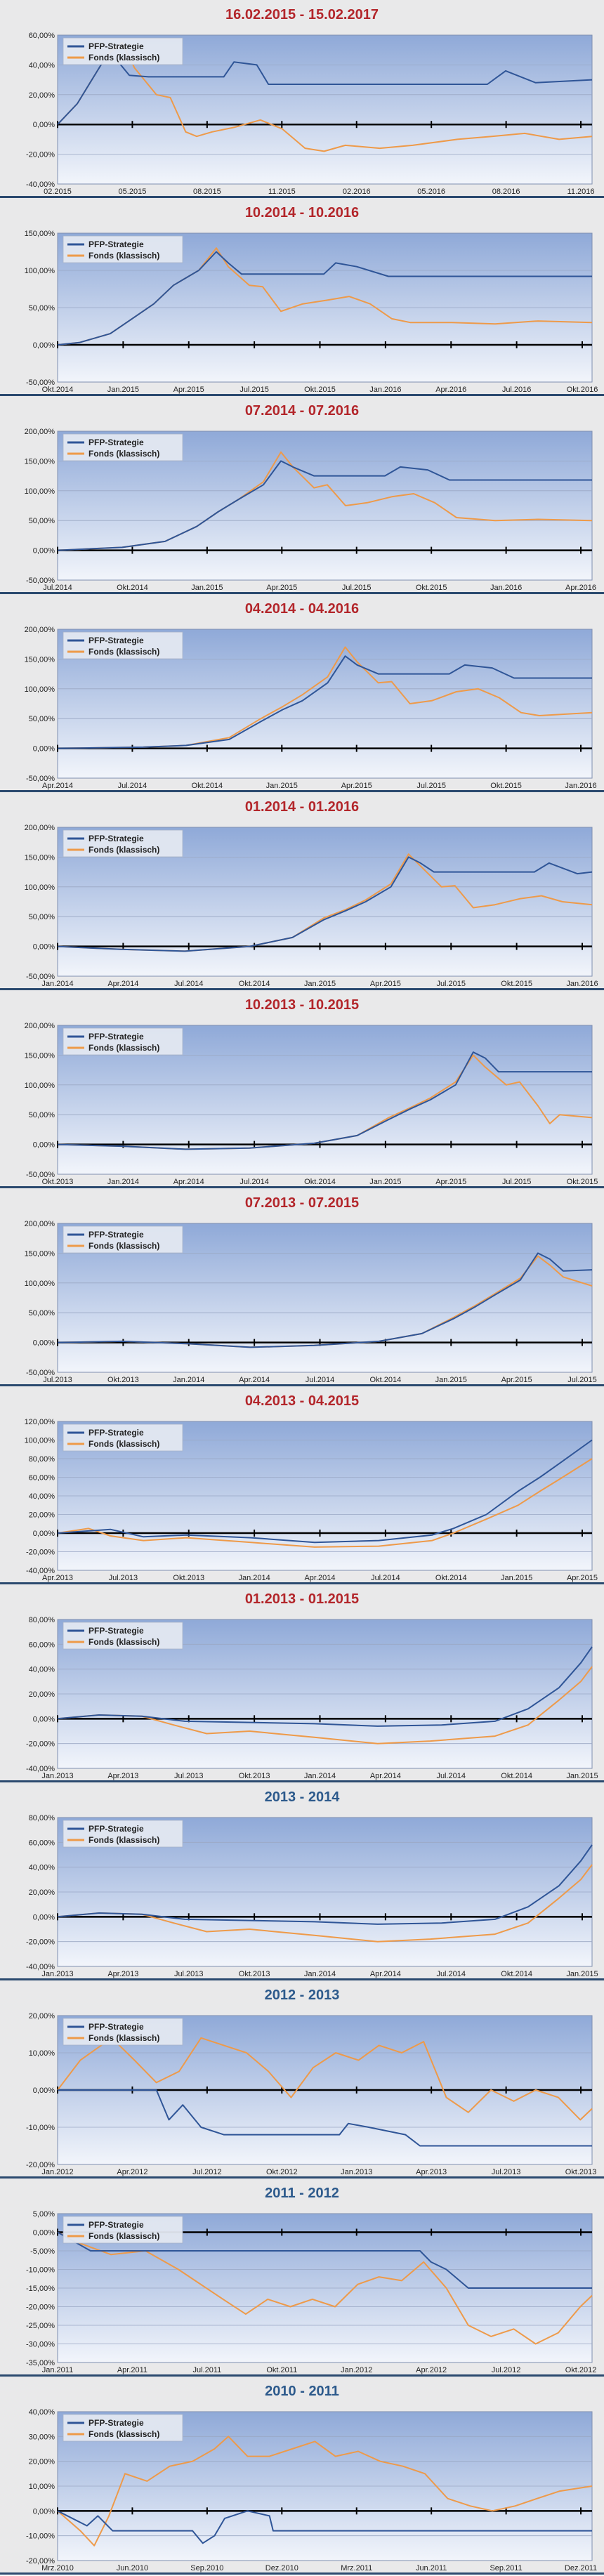  What do you see at coordinates (44, 2214) in the screenshot?
I see `y-tick-label: 5,00%` at bounding box center [44, 2214].